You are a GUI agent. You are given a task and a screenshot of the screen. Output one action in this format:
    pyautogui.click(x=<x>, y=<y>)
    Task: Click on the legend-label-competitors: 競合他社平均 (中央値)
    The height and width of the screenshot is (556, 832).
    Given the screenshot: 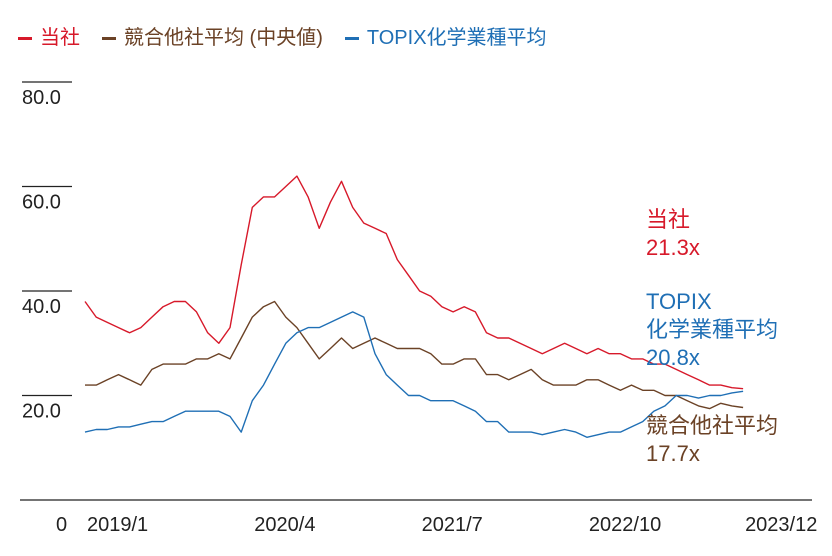 What is the action you would take?
    pyautogui.click(x=223, y=38)
    